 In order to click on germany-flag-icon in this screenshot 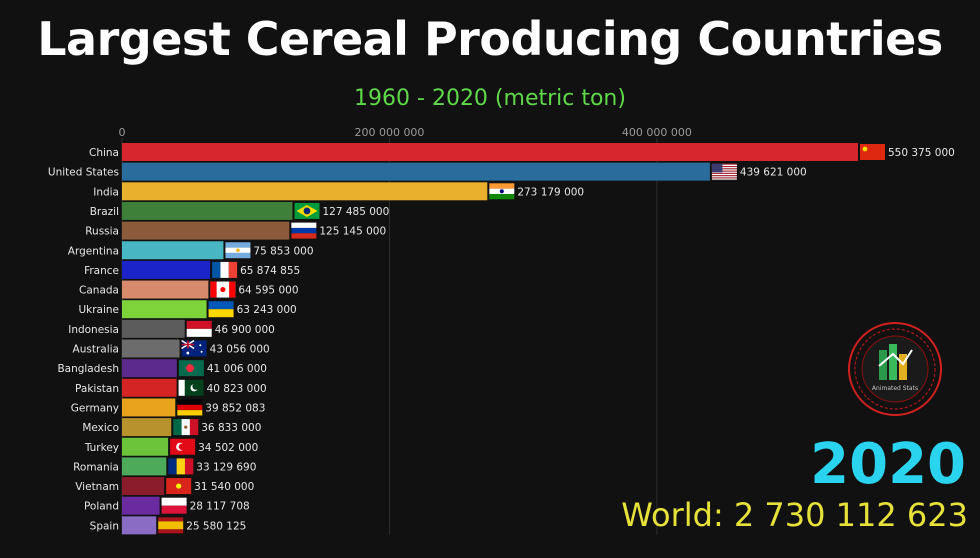, I will do `click(190, 407)`.